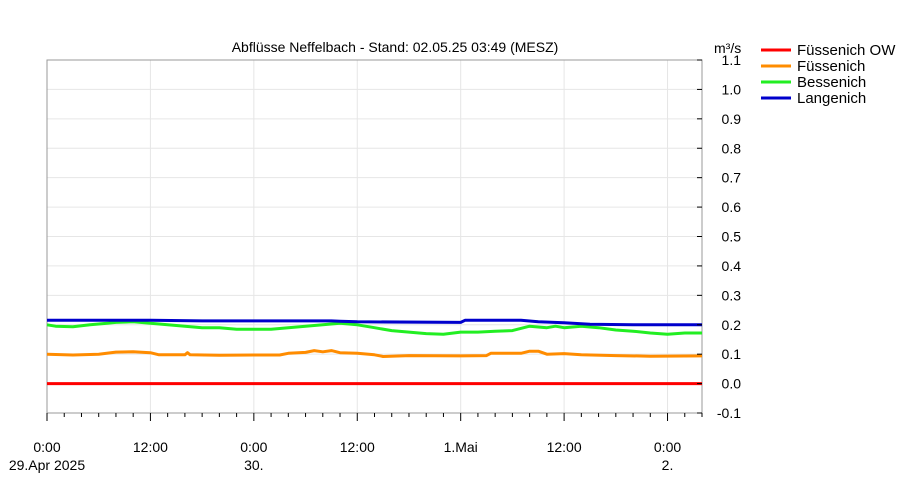 The image size is (910, 496). I want to click on y-tick-label: 0.4, so click(732, 266).